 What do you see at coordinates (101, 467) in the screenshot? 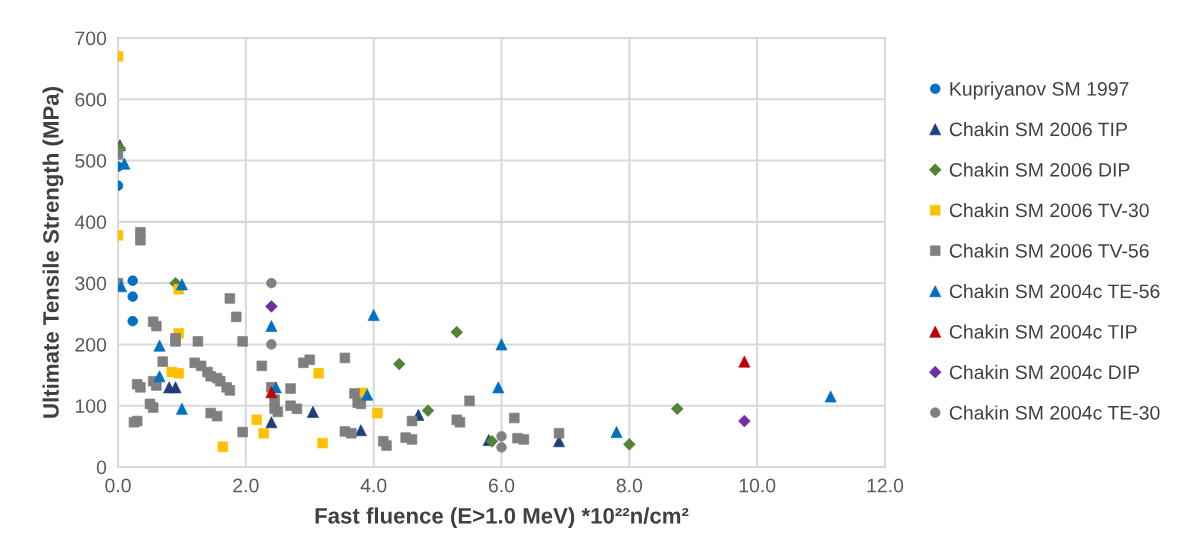
I see `y-tick-label: 0` at bounding box center [101, 467].